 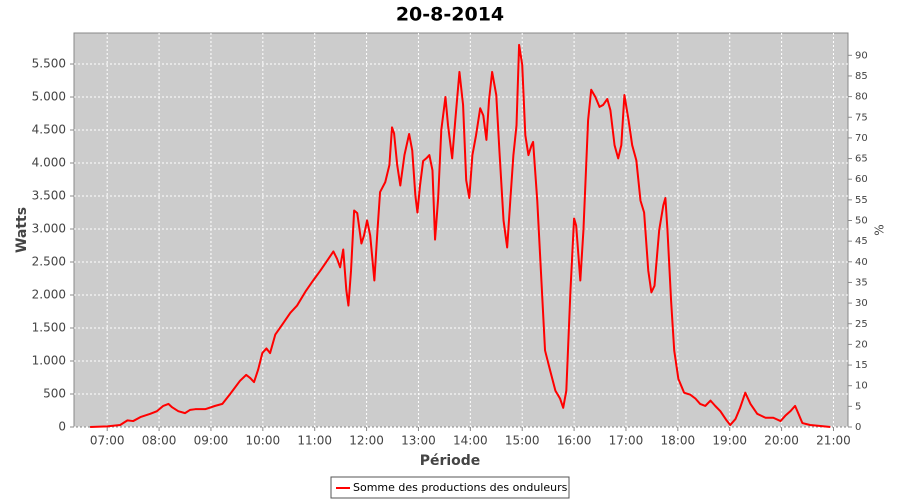 I want to click on y-tick-label: 1.000, so click(x=49, y=361).